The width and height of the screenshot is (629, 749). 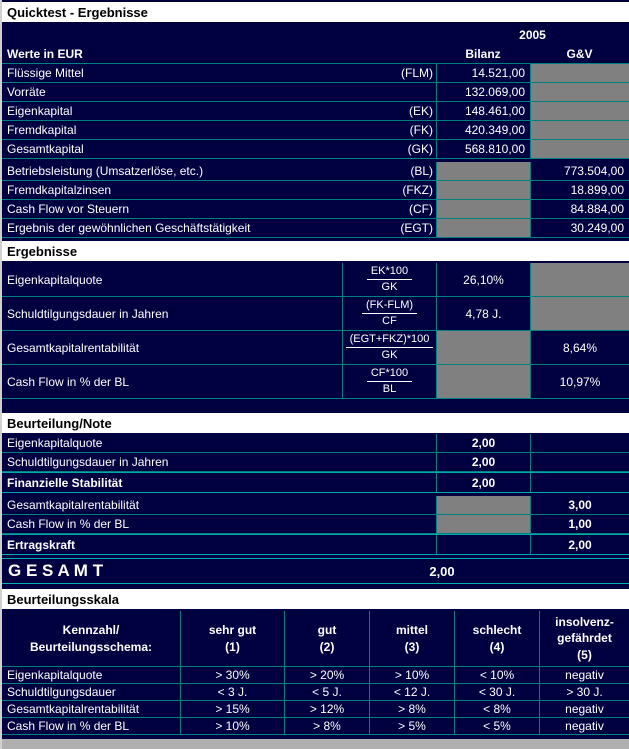 What do you see at coordinates (315, 505) in the screenshot?
I see `note-row: Gesamtkapitalrentabilität 3,00` at bounding box center [315, 505].